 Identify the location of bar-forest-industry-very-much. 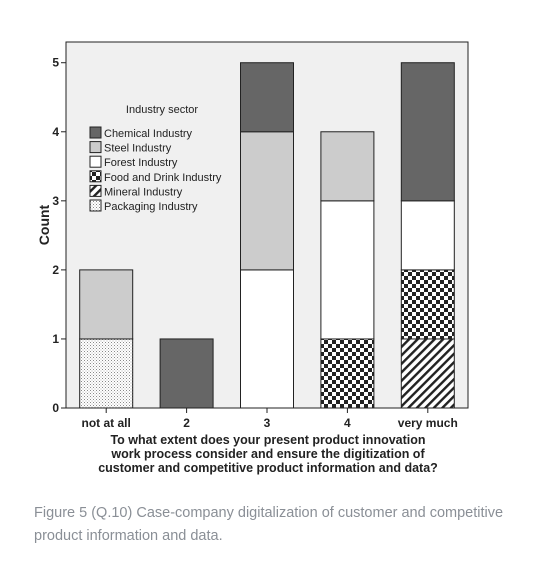
(427, 235).